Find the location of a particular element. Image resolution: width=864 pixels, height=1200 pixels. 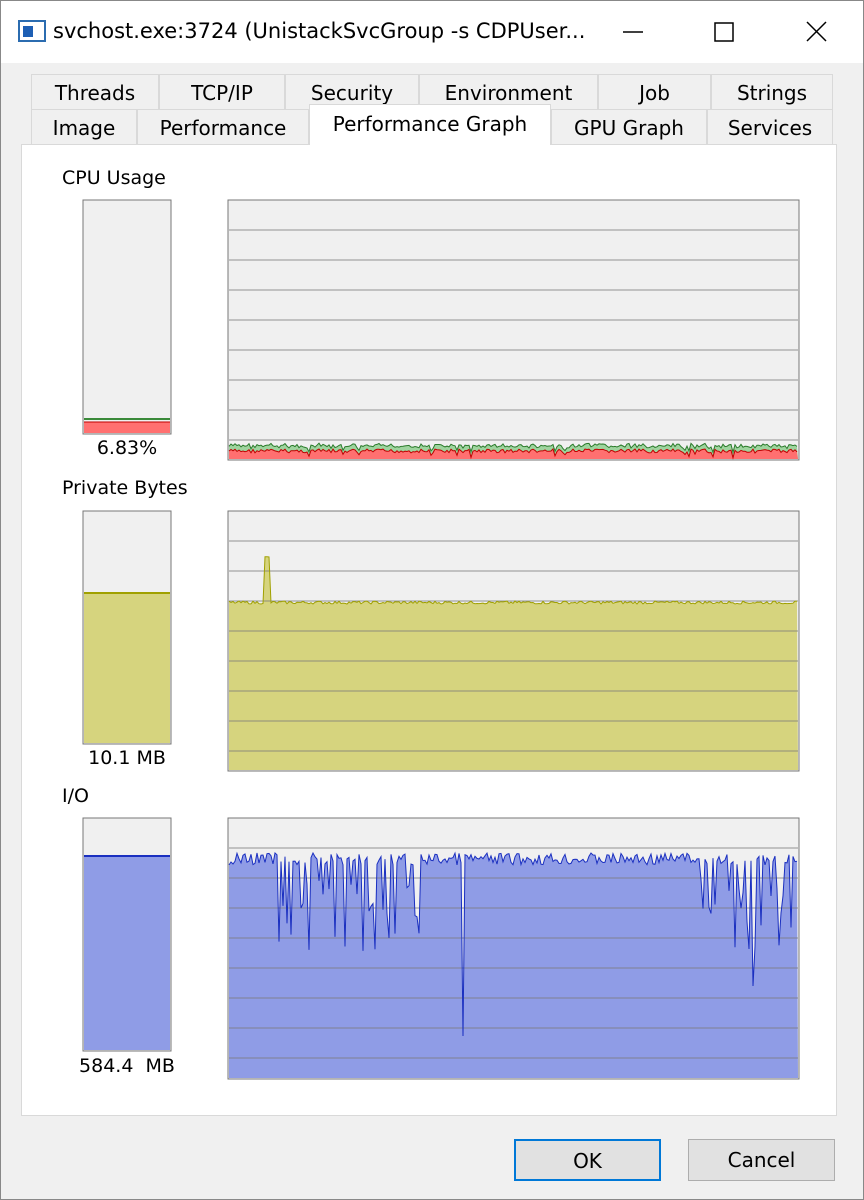

tab: Image is located at coordinates (84, 126).